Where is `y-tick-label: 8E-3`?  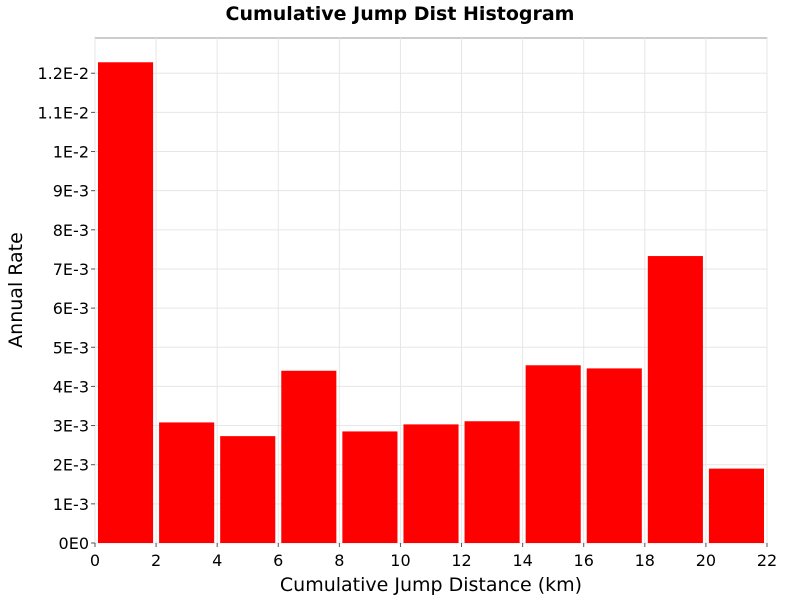 y-tick-label: 8E-3 is located at coordinates (71, 230).